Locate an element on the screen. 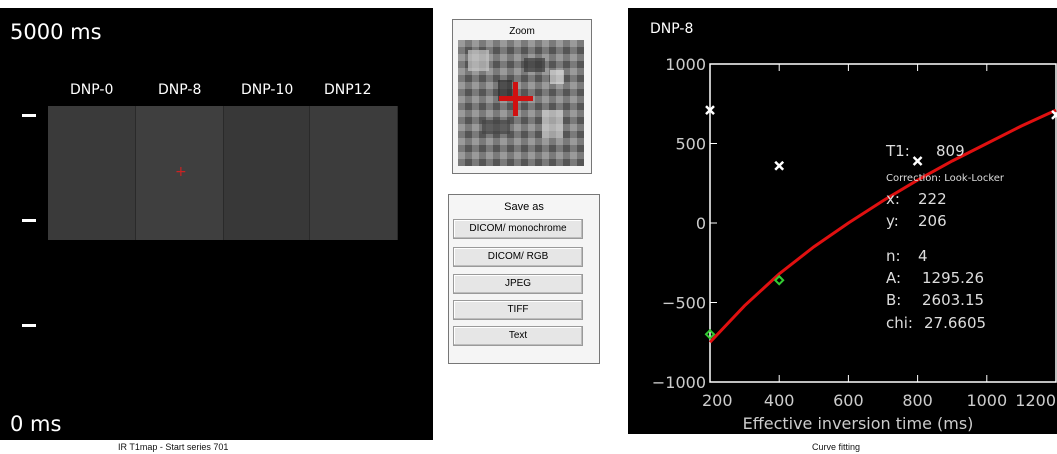  x-tick-label: 1000 is located at coordinates (986, 400).